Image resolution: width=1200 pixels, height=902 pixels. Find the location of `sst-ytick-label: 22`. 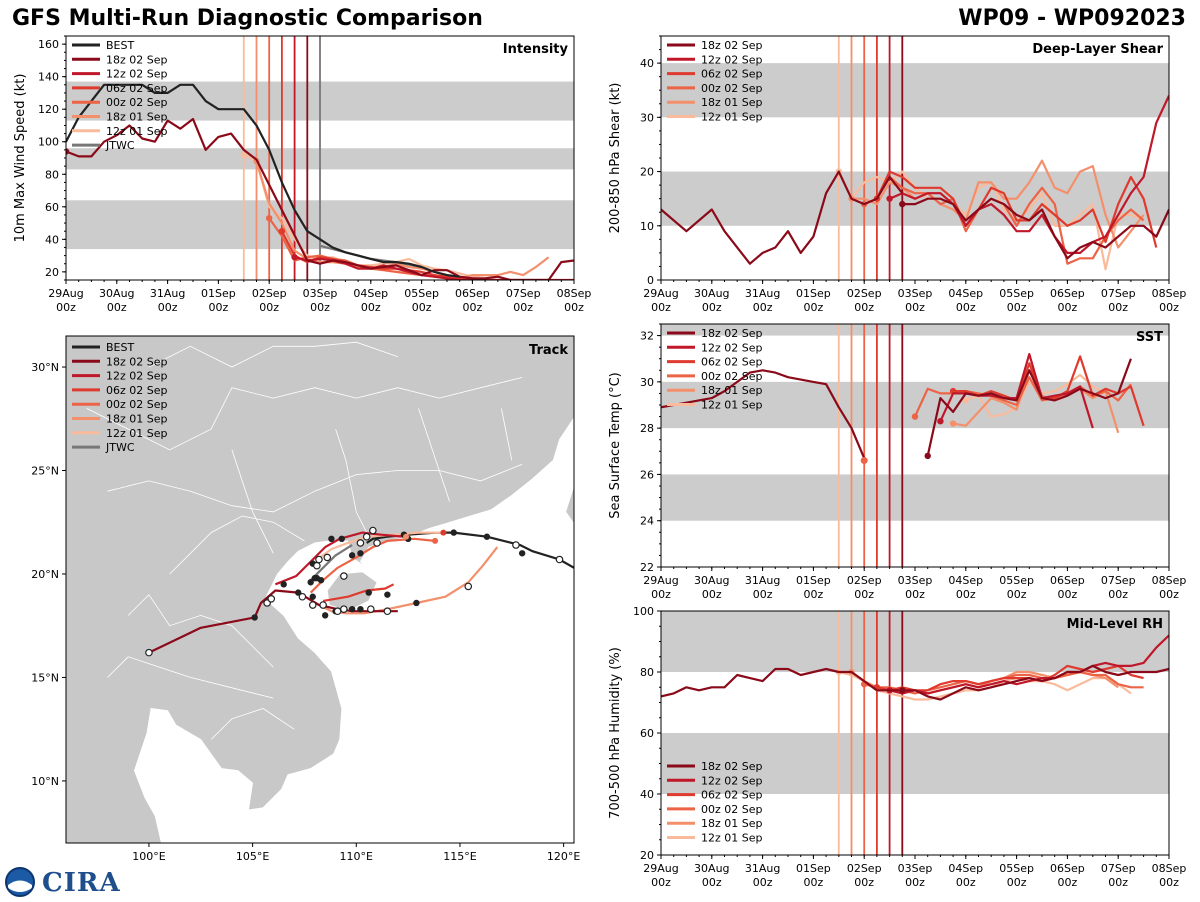

sst-ytick-label: 22 is located at coordinates (647, 567).